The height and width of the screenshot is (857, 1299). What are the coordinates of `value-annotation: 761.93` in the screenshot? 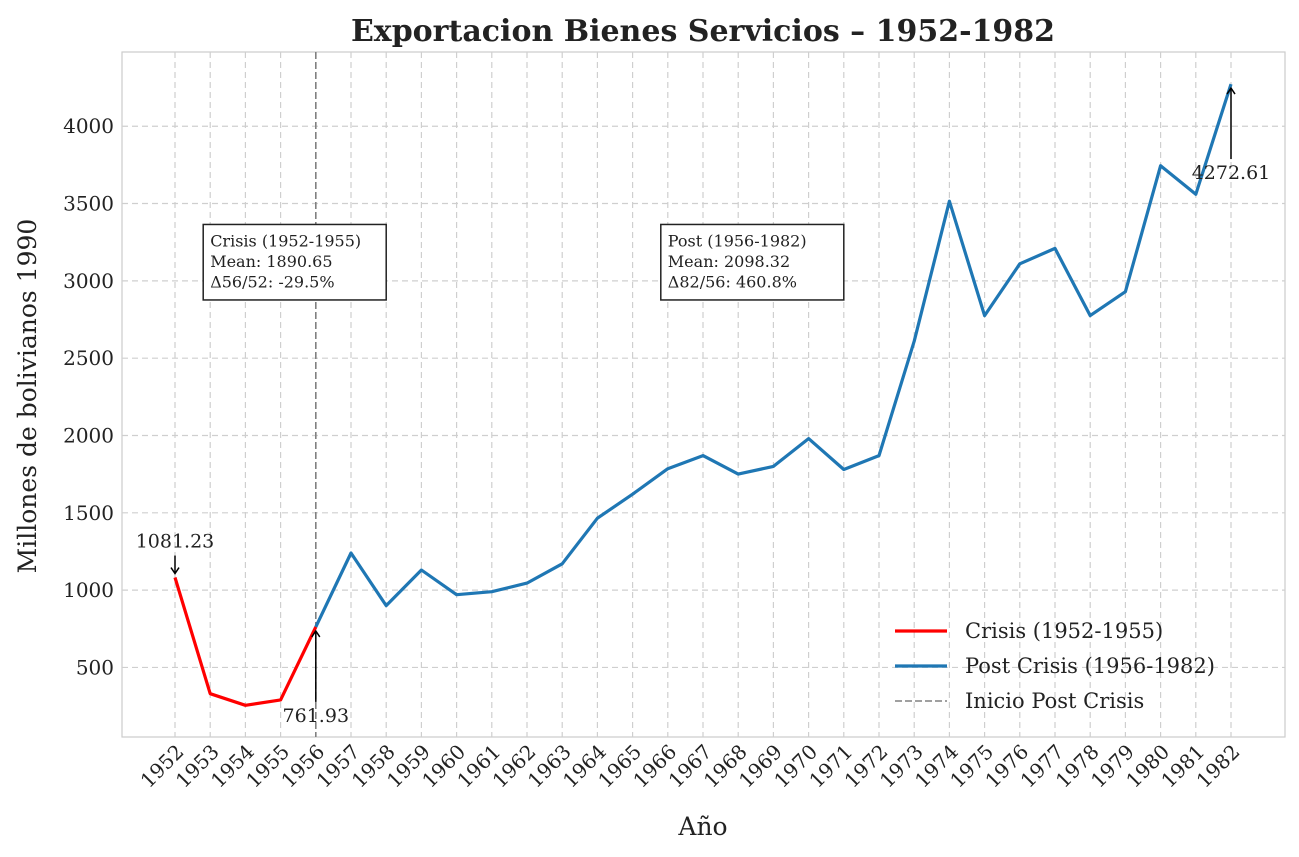 It's located at (316, 716).